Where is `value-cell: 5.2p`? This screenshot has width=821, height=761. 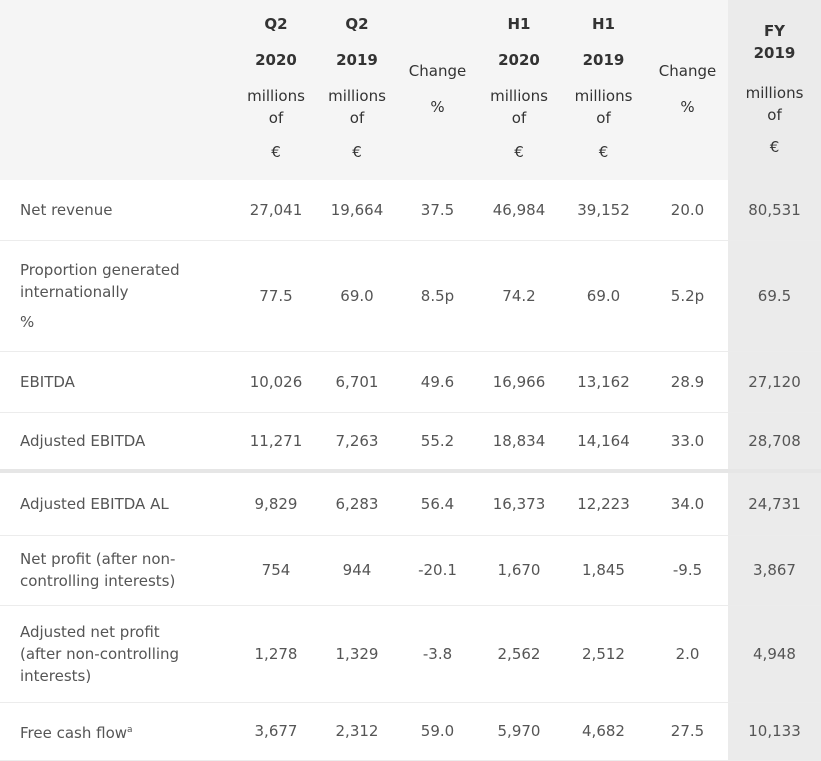 value-cell: 5.2p is located at coordinates (687, 296).